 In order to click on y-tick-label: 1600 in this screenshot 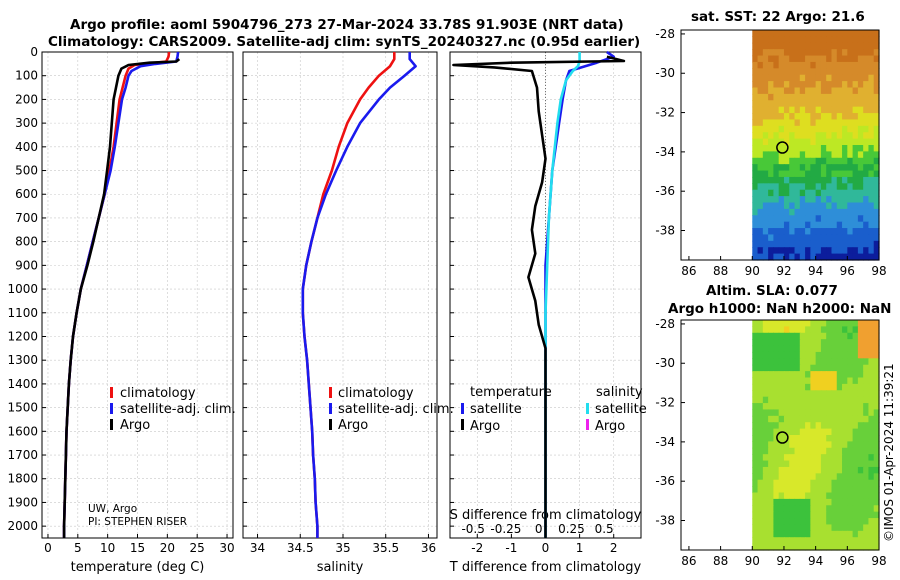, I will do `click(22, 431)`.